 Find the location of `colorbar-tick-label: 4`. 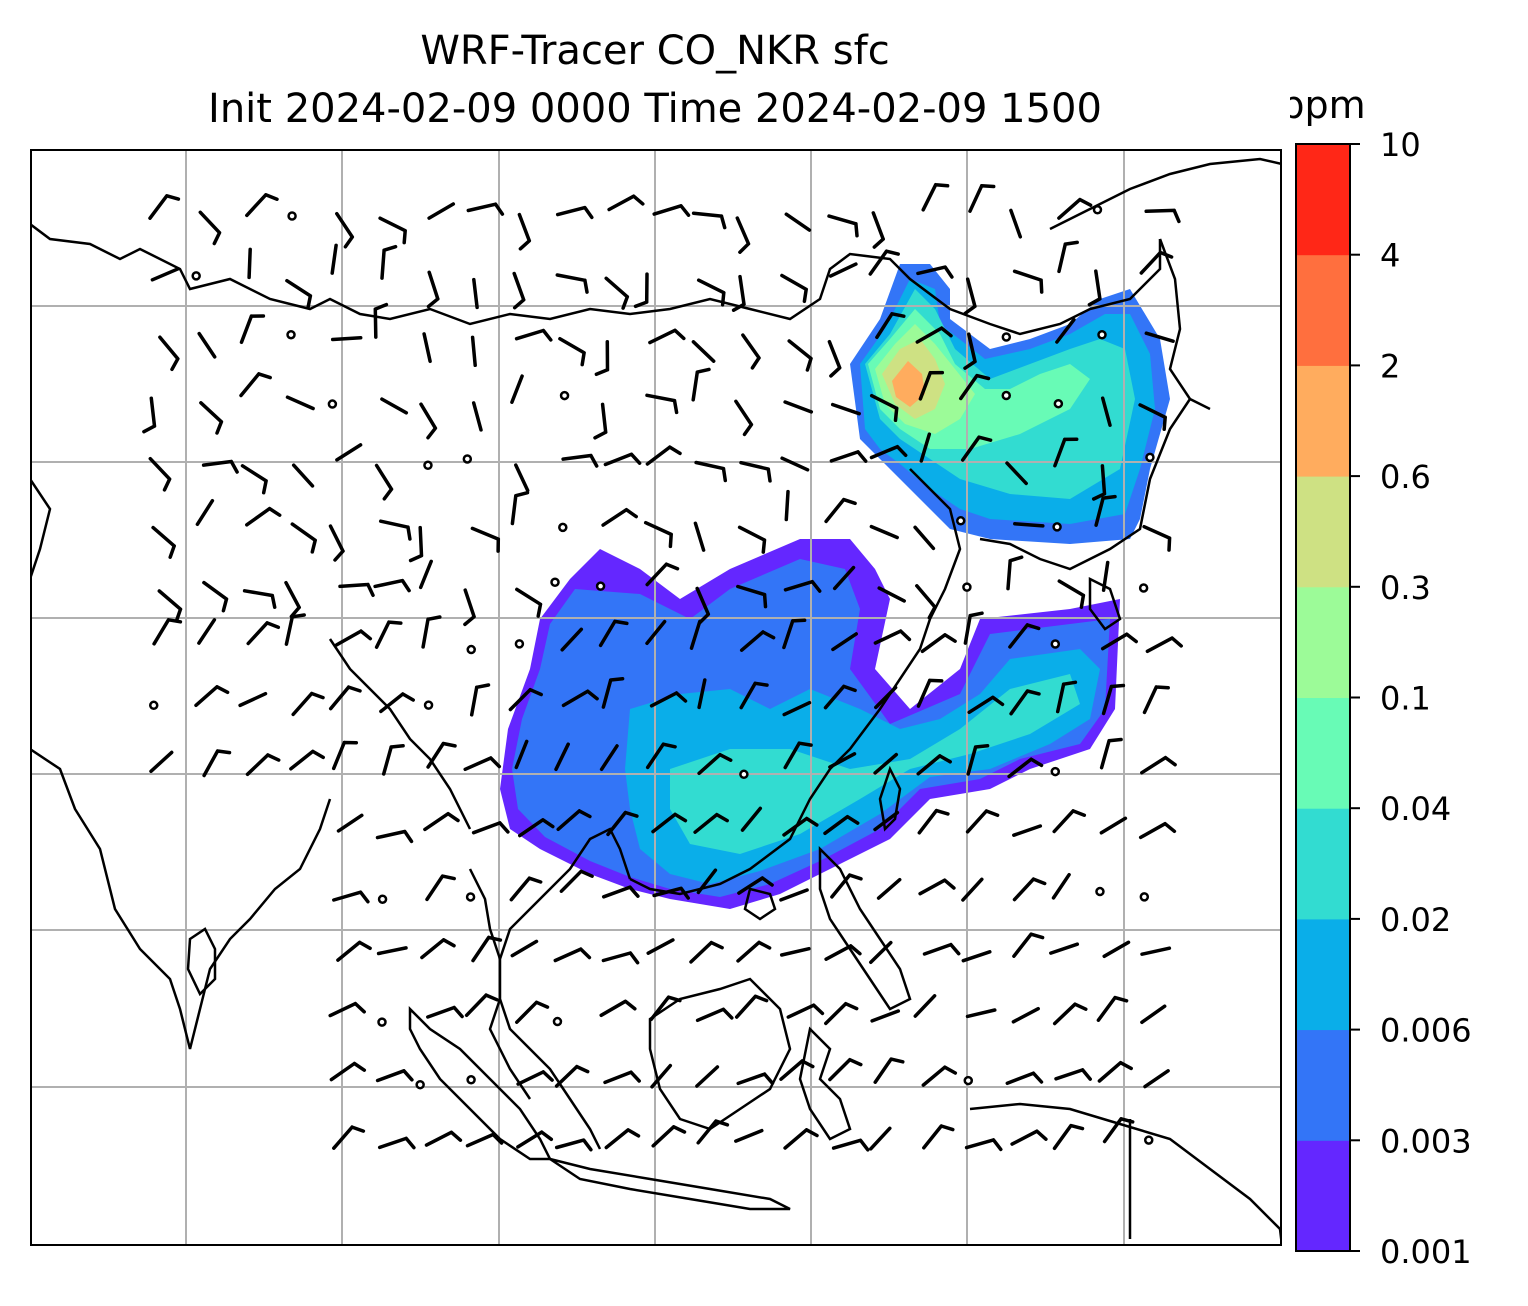

colorbar-tick-label: 4 is located at coordinates (1390, 256).